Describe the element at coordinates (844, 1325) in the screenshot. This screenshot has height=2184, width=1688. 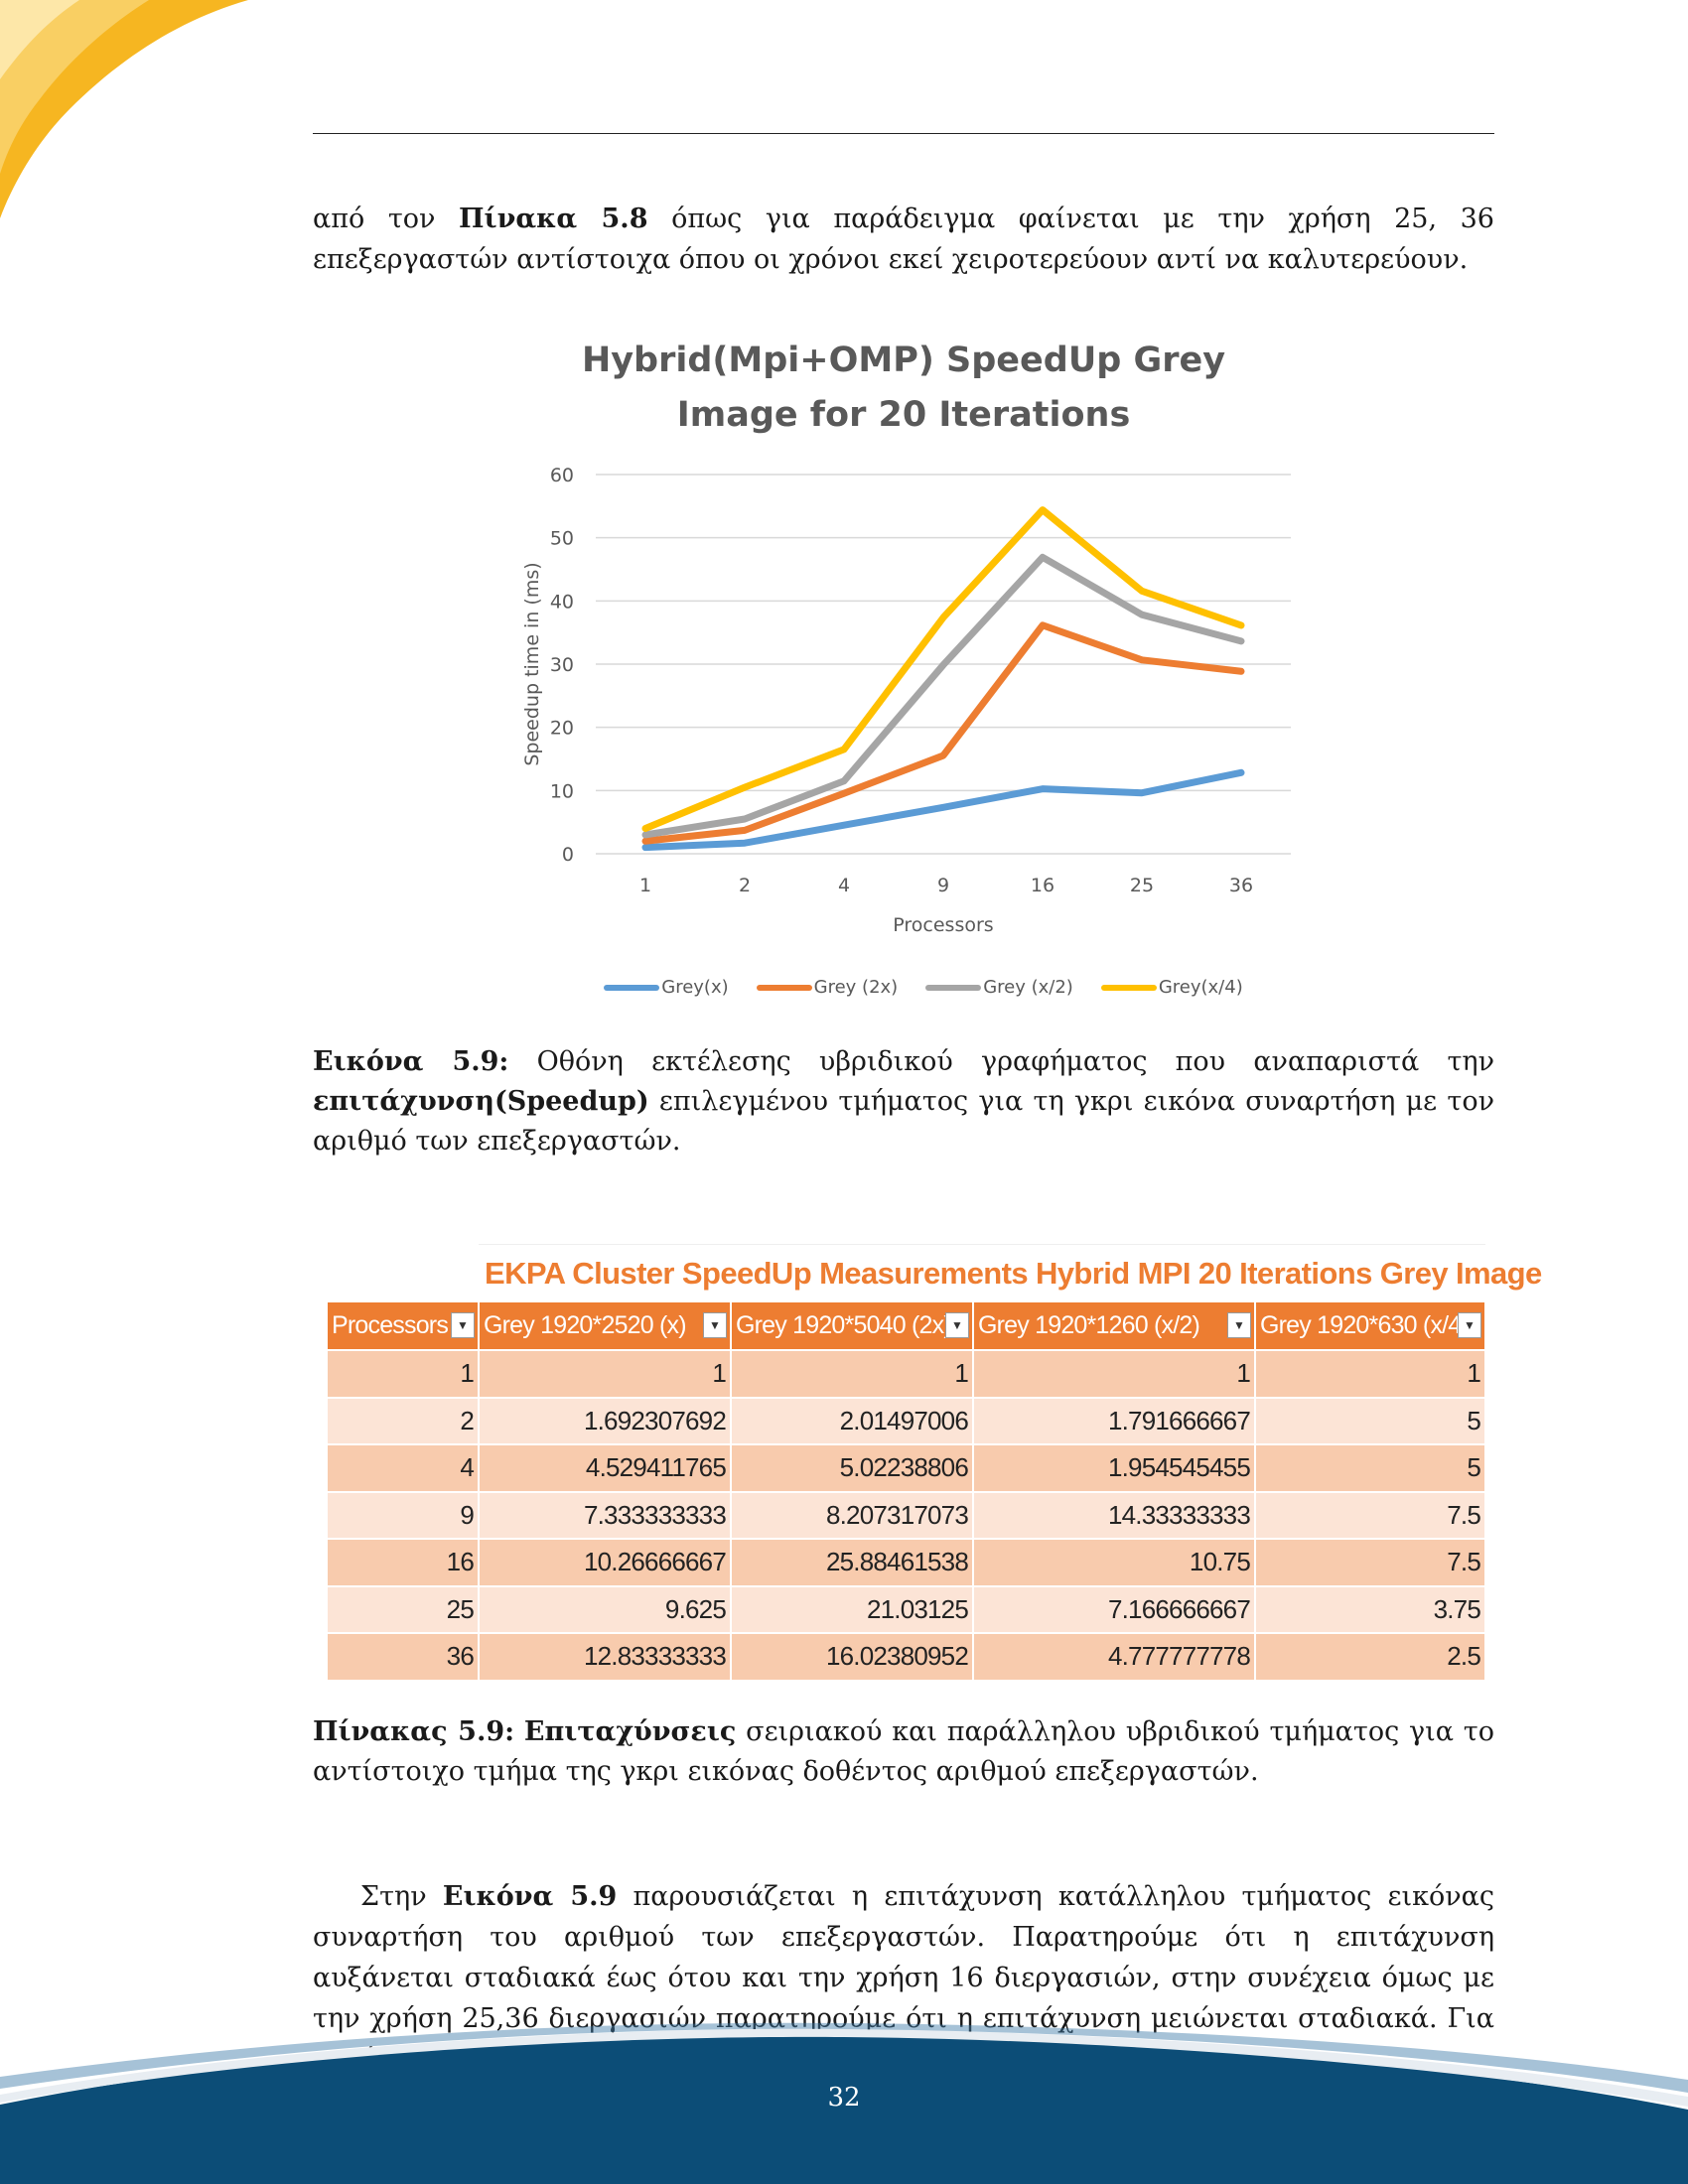
I see `column-header-label: Grey 1920*5040 (2x)` at that location.